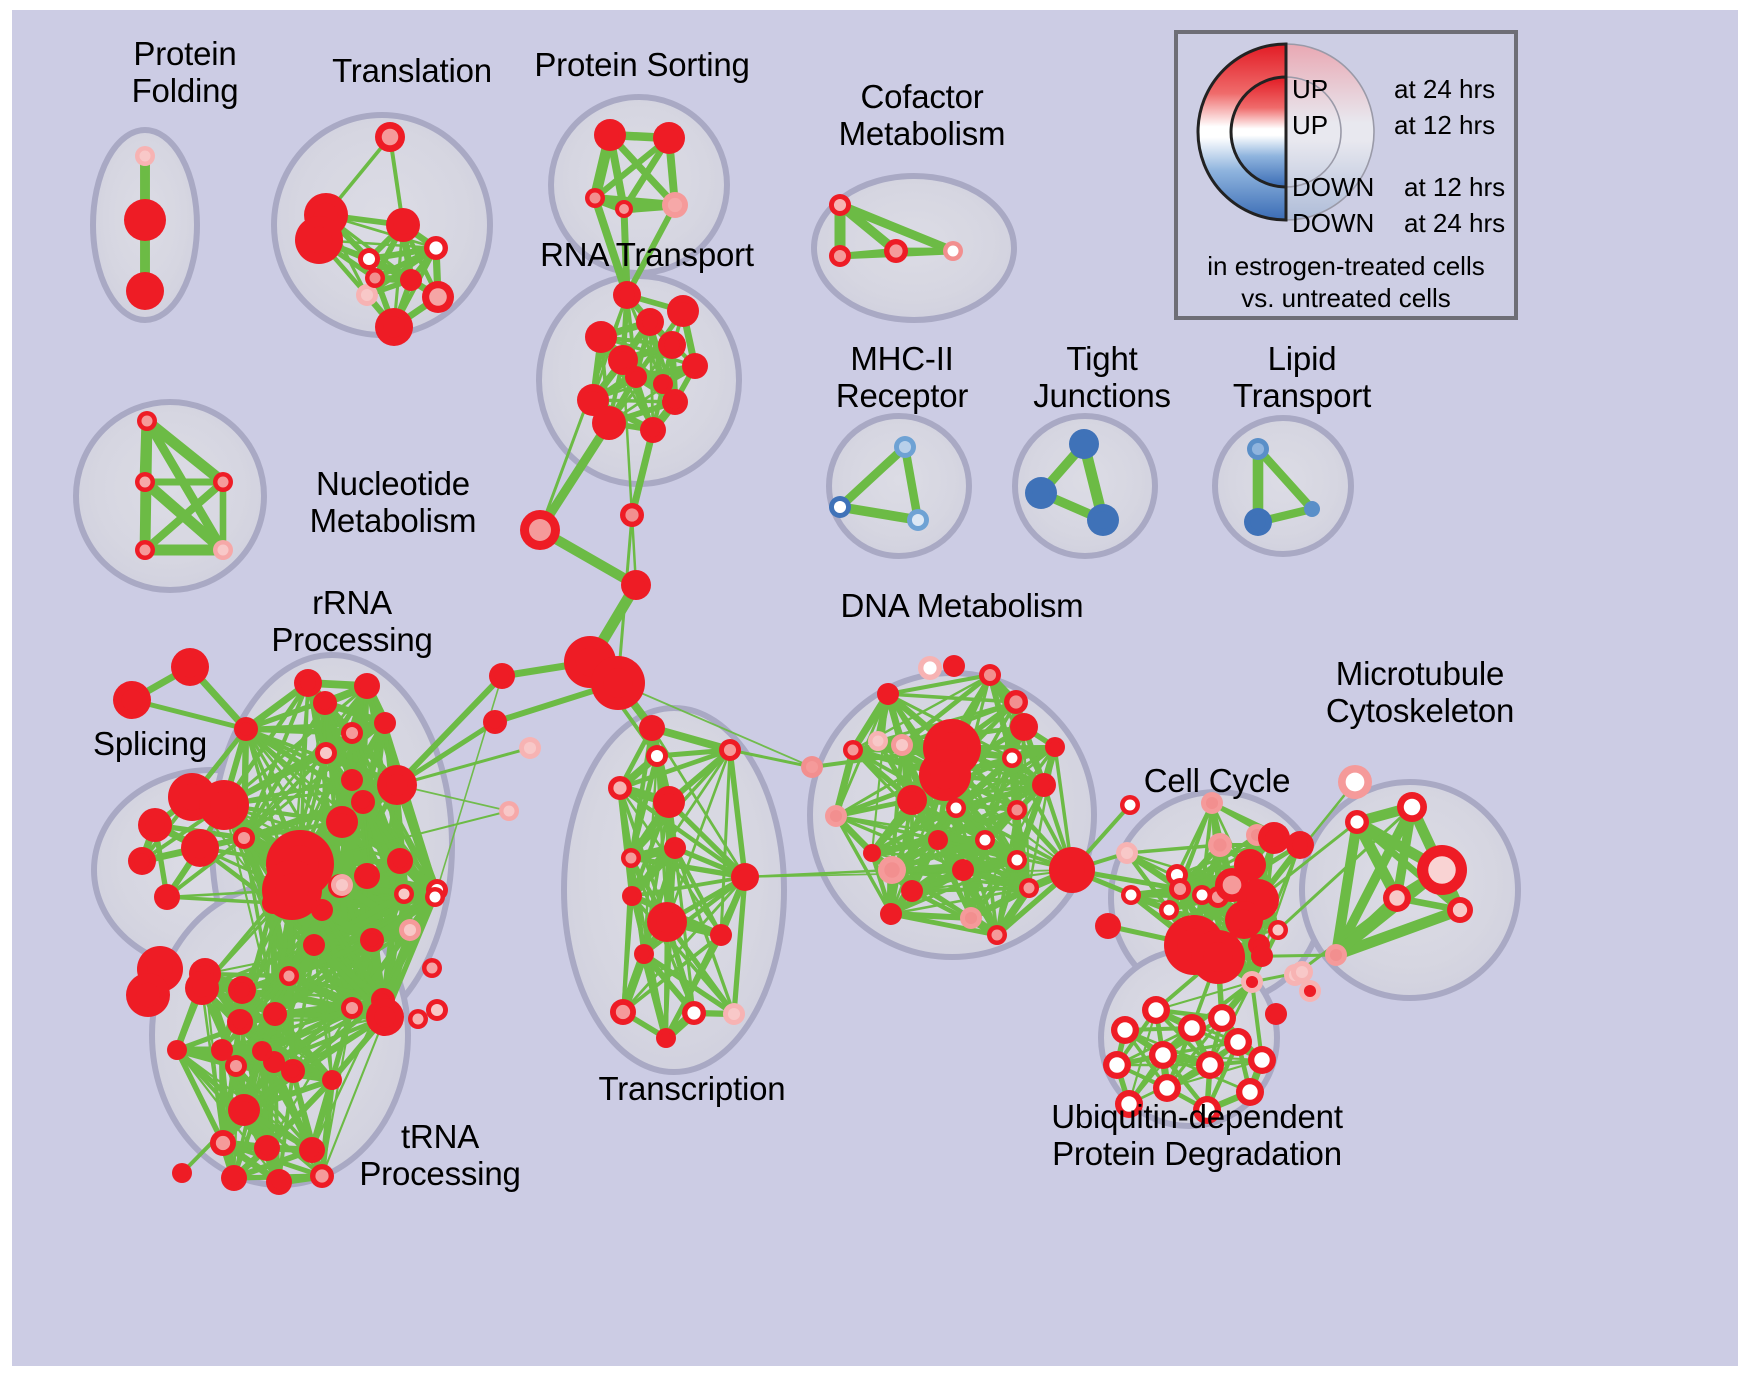 This screenshot has height=1376, width=1750. Describe the element at coordinates (692, 1088) in the screenshot. I see `cluster-label-transcription: Transcription` at that location.